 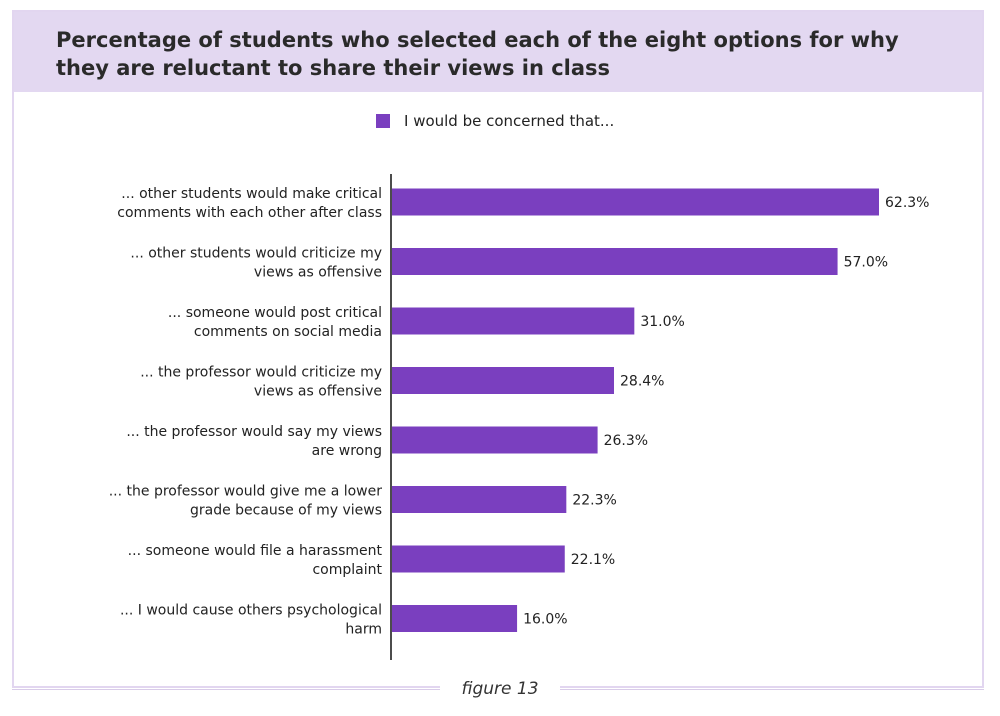 I want to click on category-label-6-line-0: ... someone would file a harassment, so click(x=255, y=551).